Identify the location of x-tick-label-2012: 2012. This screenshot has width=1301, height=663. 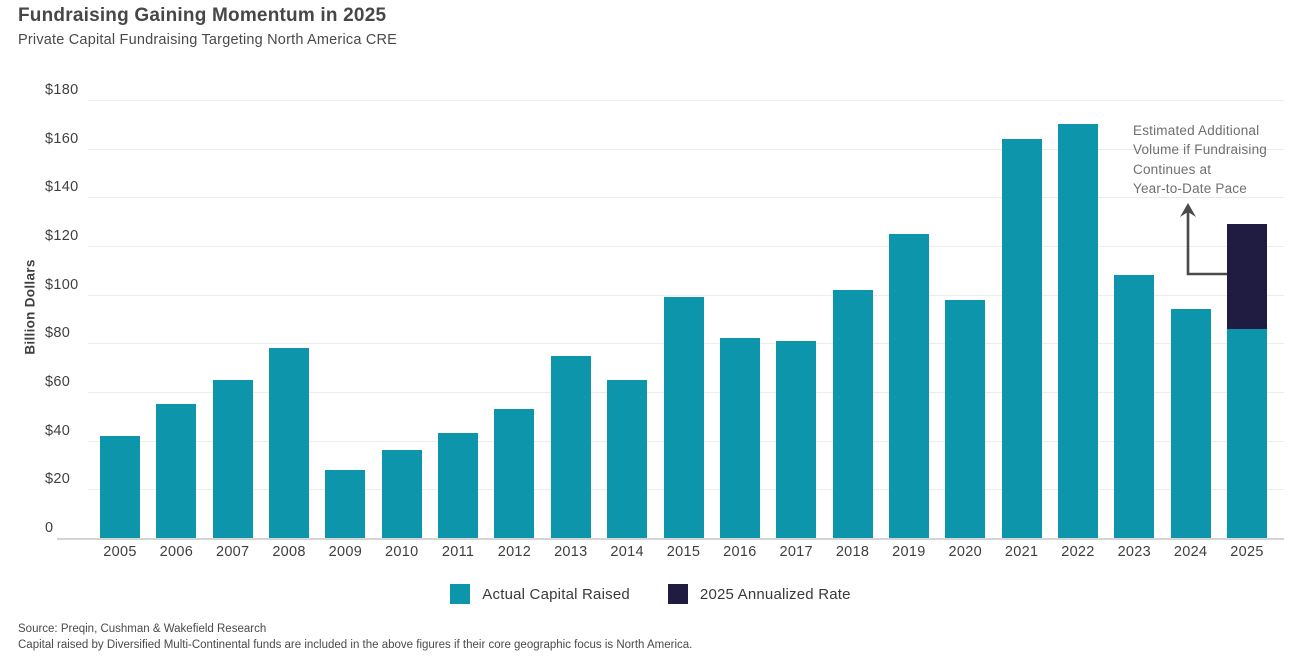
(514, 552).